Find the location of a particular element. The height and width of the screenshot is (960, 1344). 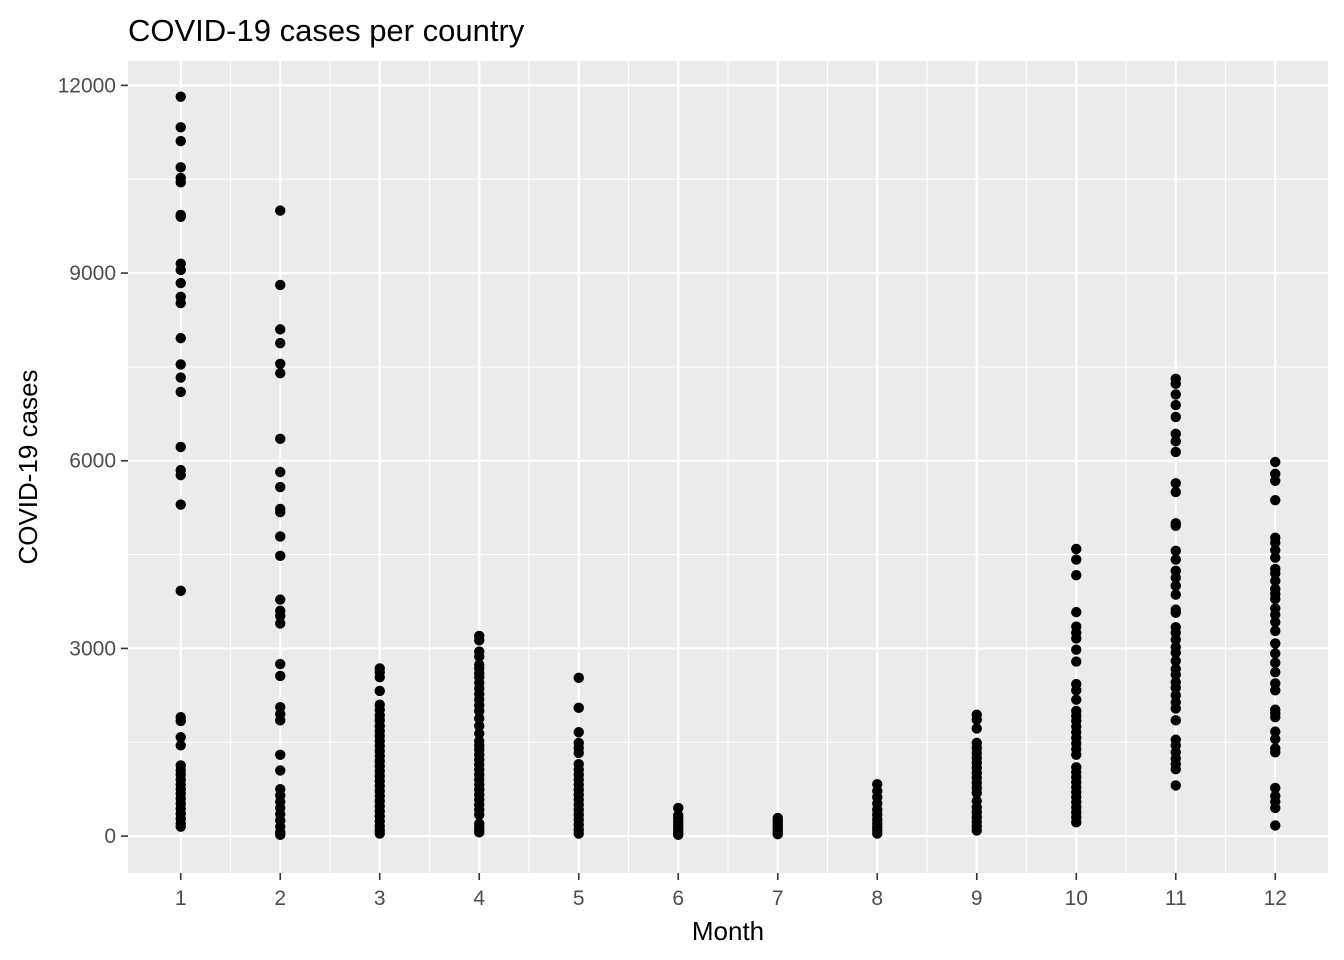

y-tick-label: 3000 is located at coordinates (92, 648).